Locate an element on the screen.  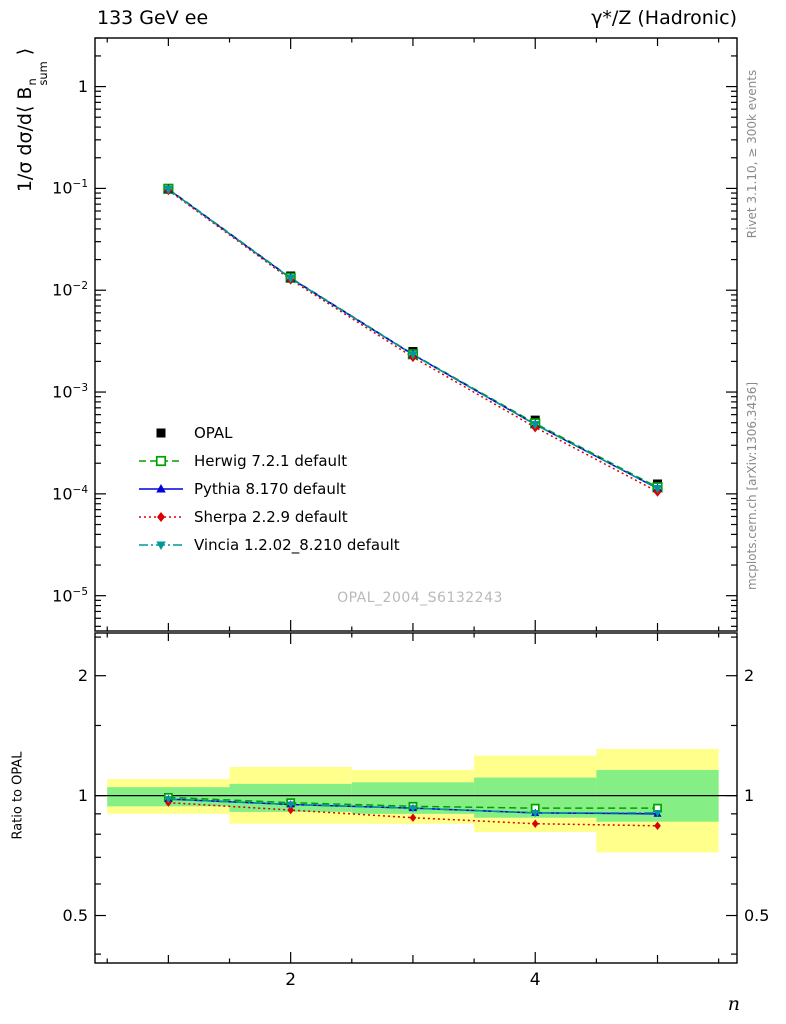
legend-item-vincia: Vincia 1.2.02_8.210 default is located at coordinates (269, 545).